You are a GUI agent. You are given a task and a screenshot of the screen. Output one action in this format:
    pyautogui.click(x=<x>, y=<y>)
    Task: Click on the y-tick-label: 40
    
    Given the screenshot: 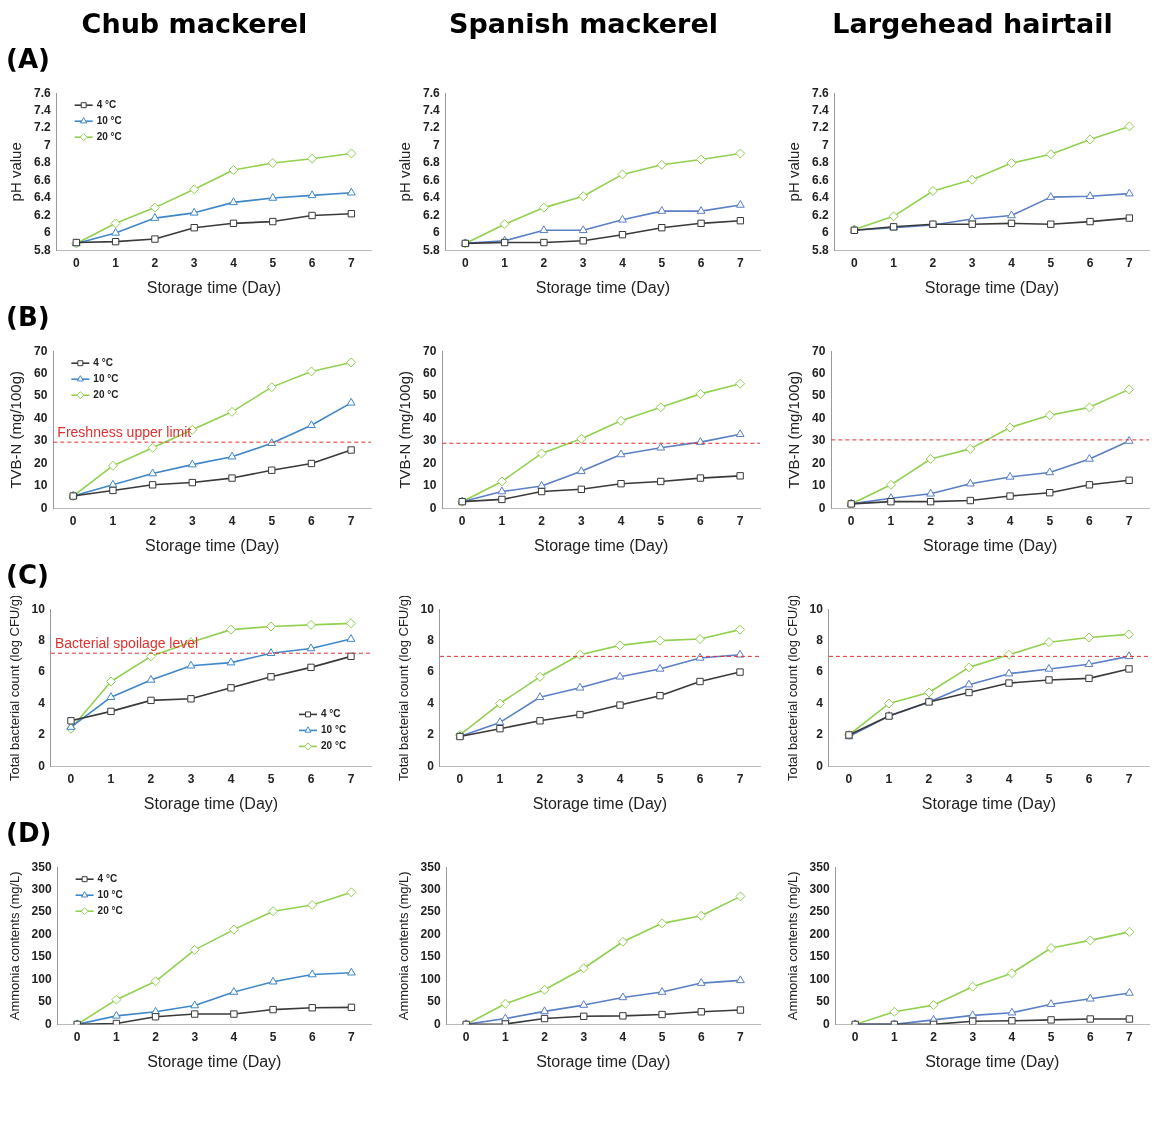 What is the action you would take?
    pyautogui.click(x=818, y=417)
    